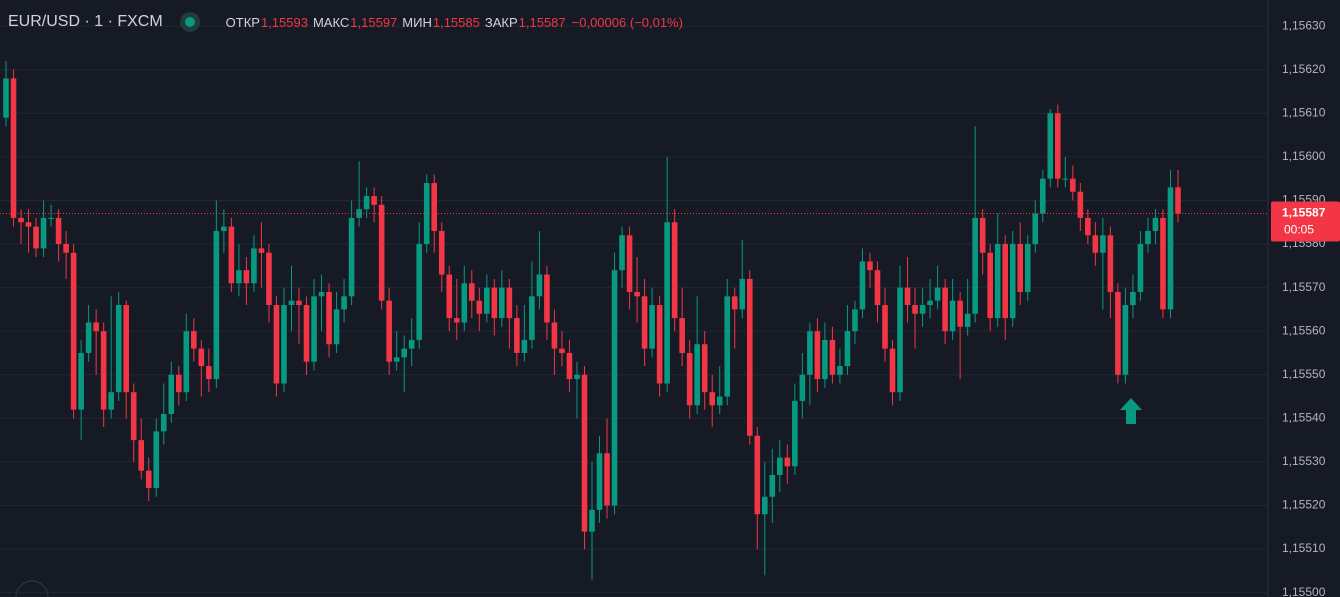 This screenshot has height=597, width=1340. What do you see at coordinates (1299, 230) in the screenshot?
I see `countdown-label: 00:05` at bounding box center [1299, 230].